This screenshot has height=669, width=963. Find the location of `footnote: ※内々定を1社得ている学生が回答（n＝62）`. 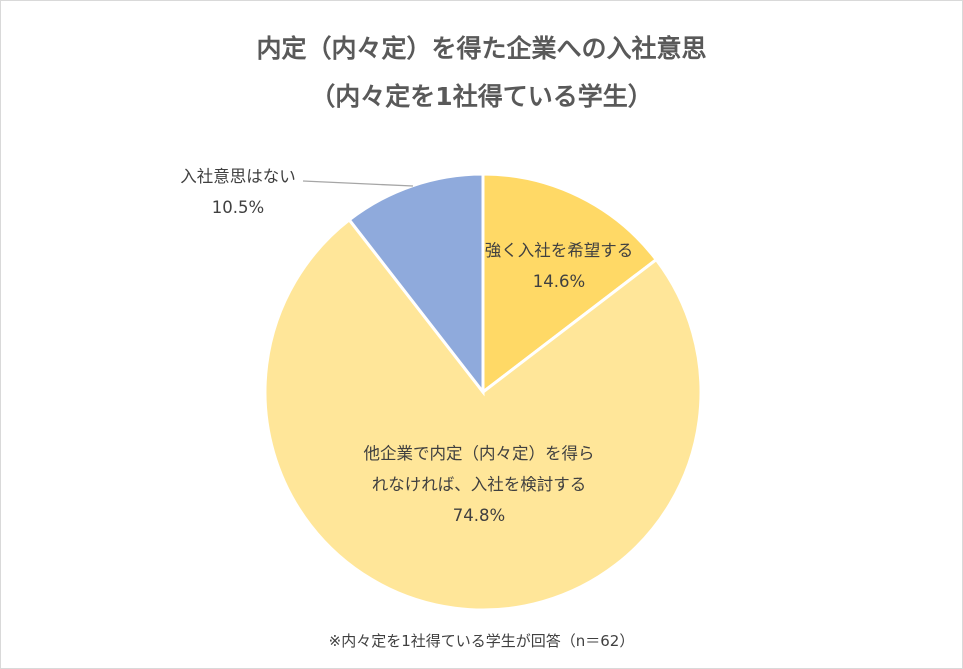

footnote: ※内々定を1社得ている学生が回答（n＝62） is located at coordinates (481, 641).